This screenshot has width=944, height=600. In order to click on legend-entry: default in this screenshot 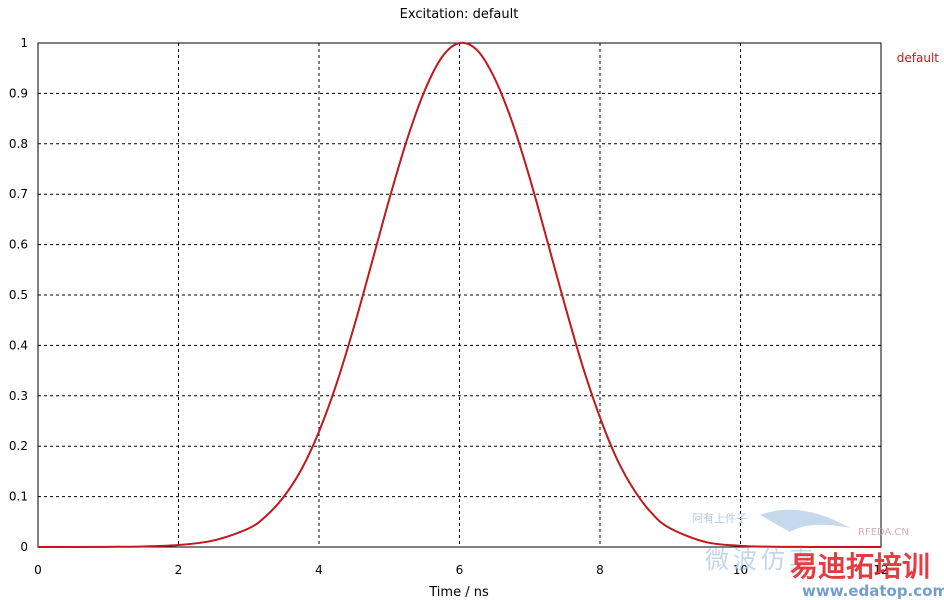, I will do `click(918, 58)`.